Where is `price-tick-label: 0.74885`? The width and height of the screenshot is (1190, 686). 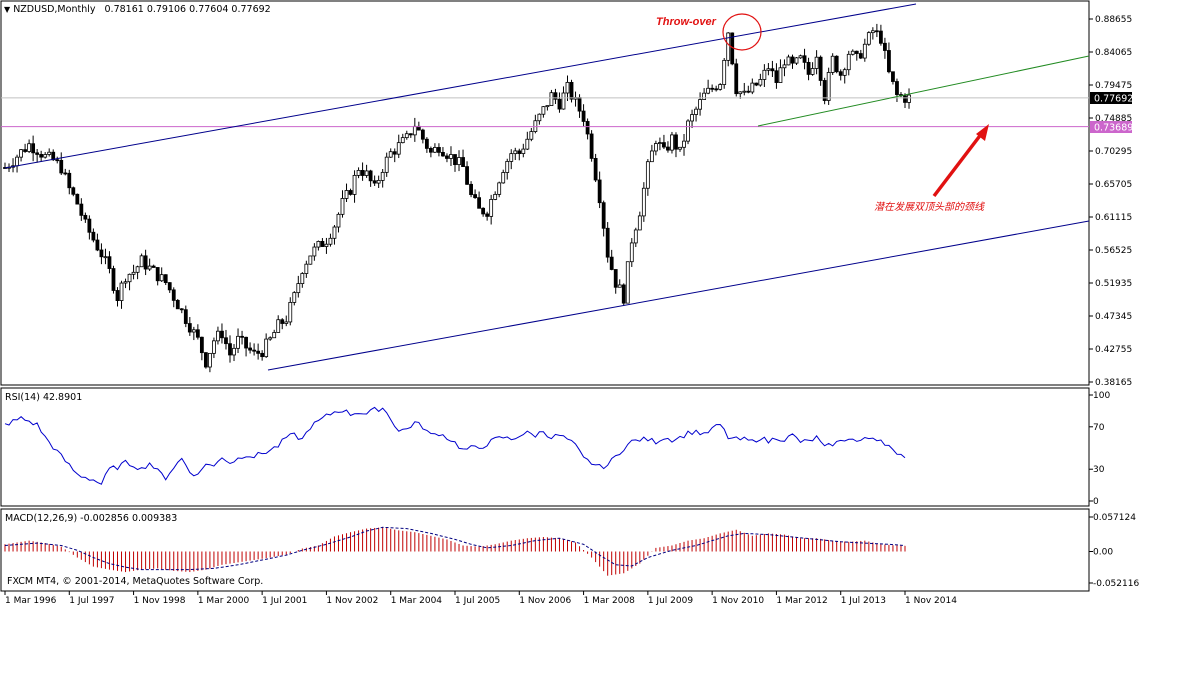 price-tick-label: 0.74885 is located at coordinates (1113, 119).